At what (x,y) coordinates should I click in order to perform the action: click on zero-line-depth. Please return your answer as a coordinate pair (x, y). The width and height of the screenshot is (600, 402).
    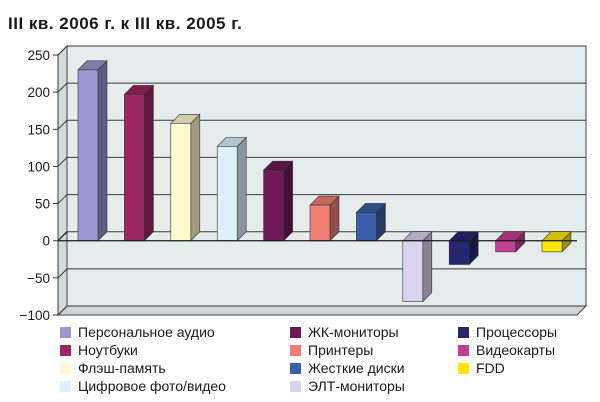
    Looking at the image, I should click on (62, 236).